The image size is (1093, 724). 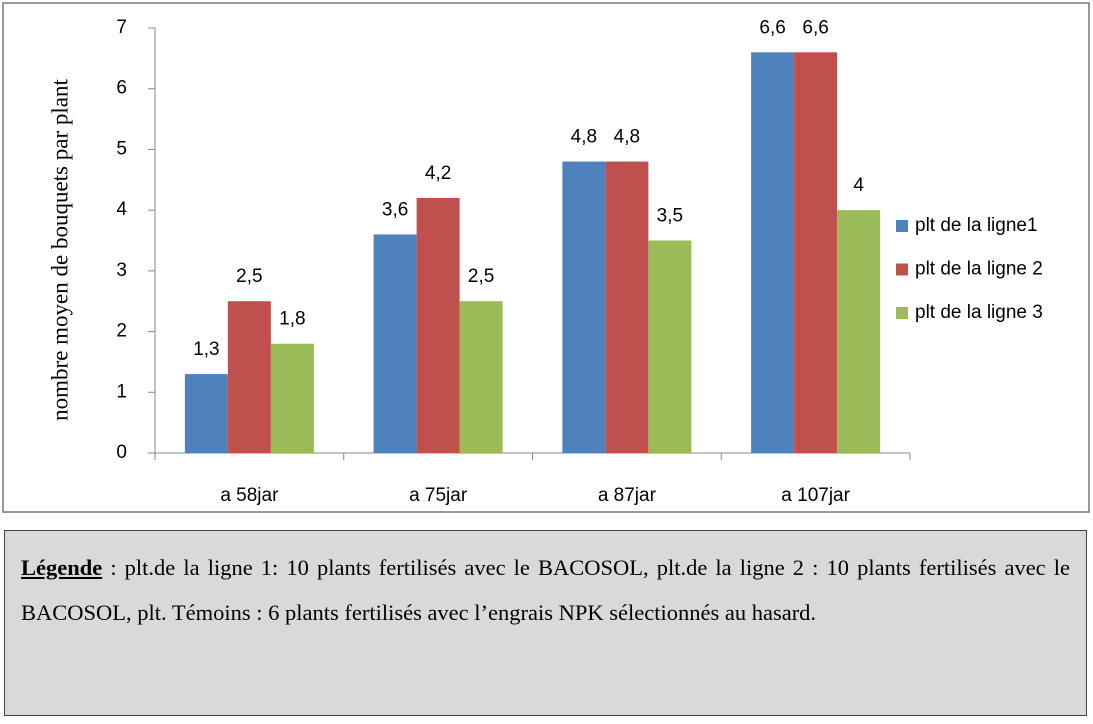 I want to click on x-tick-label: a 58jar, so click(x=249, y=495).